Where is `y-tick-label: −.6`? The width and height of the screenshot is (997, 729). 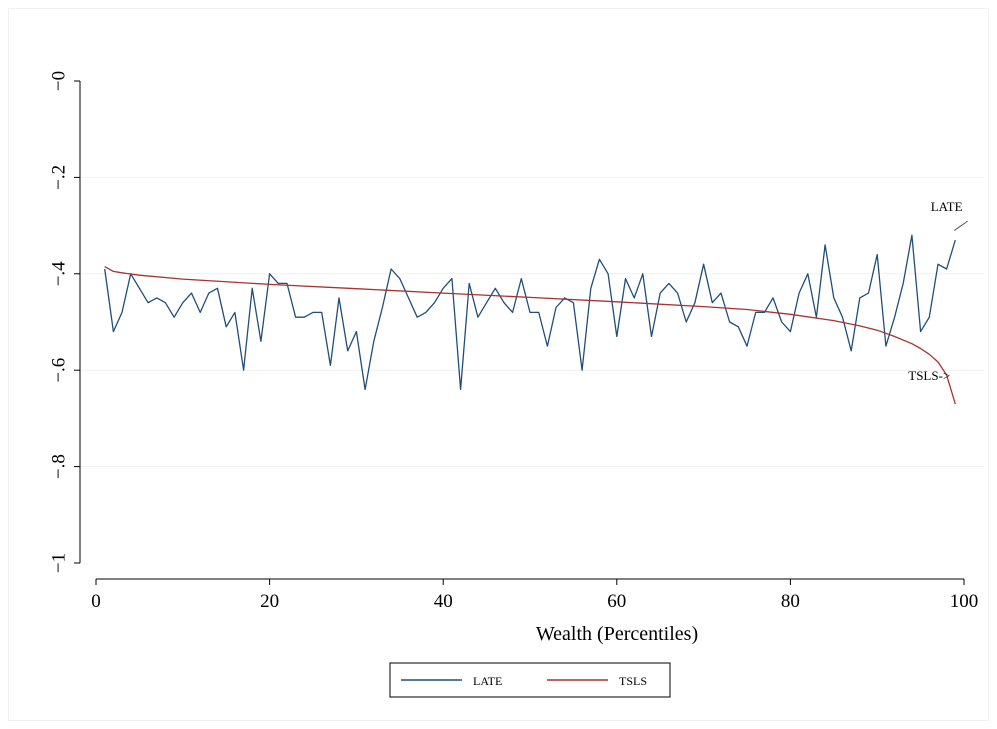 y-tick-label: −.6 is located at coordinates (58, 370).